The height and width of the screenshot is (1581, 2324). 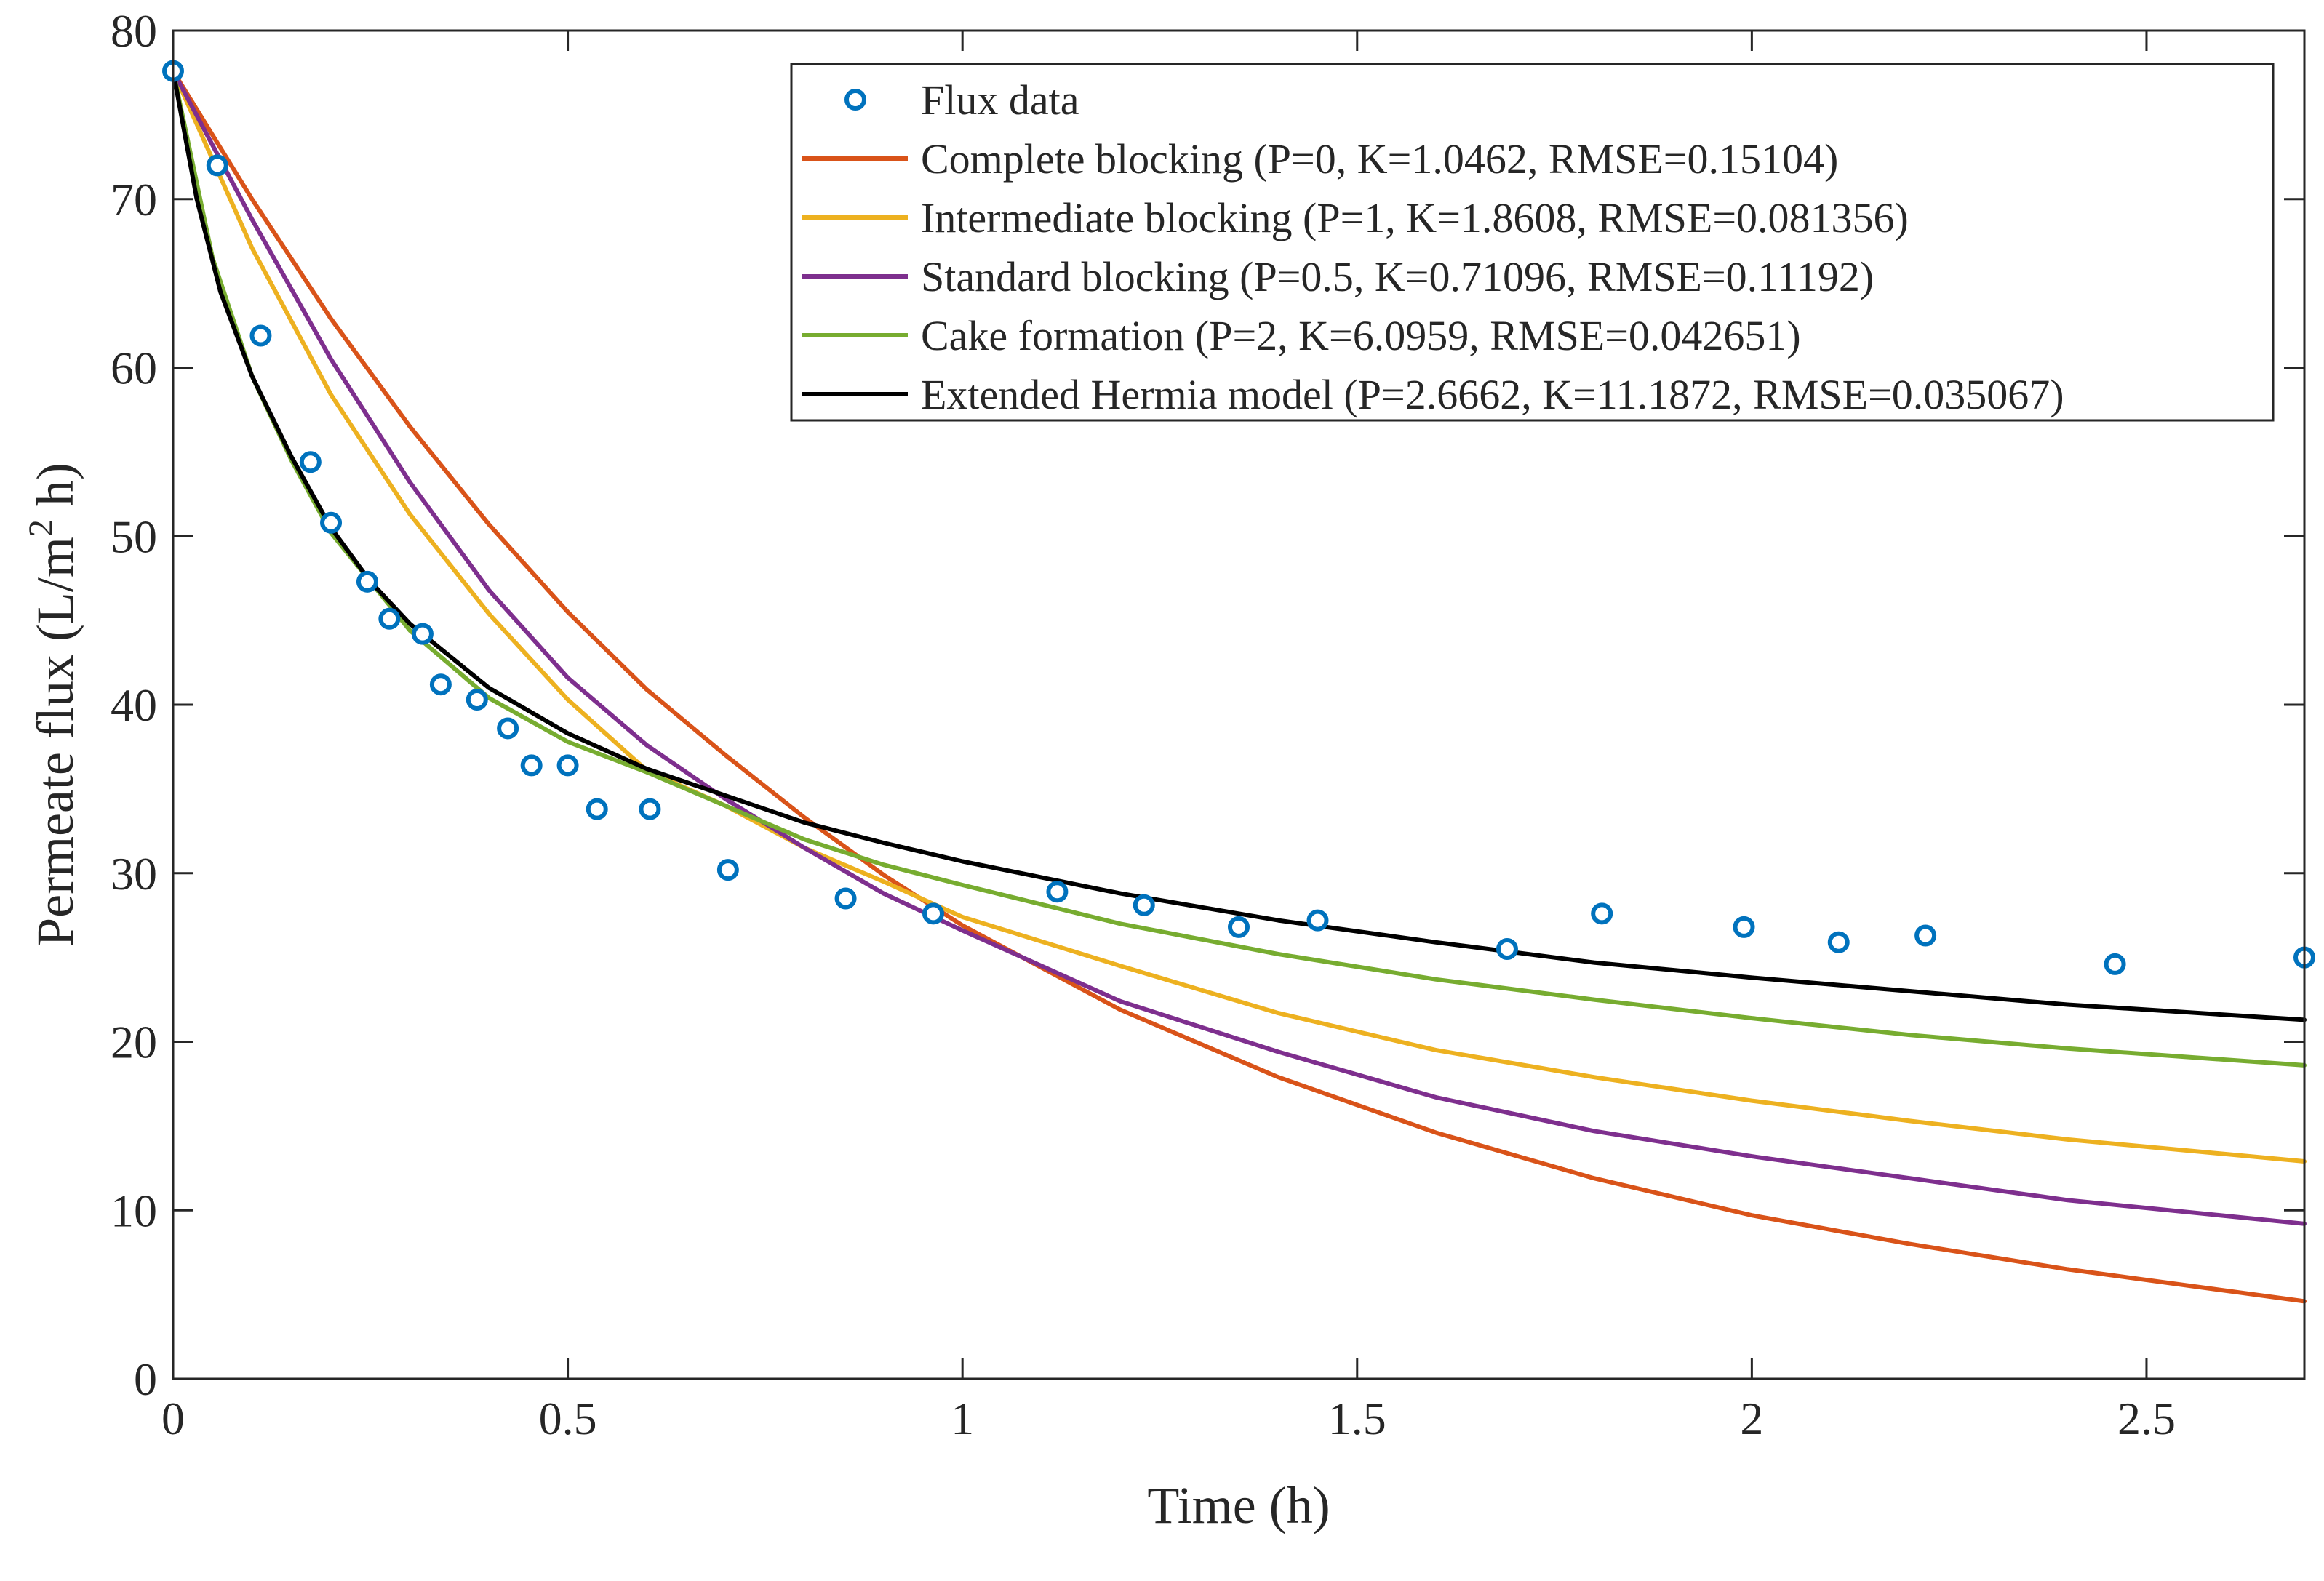 What do you see at coordinates (134, 31) in the screenshot?
I see `y-tick-label: 80` at bounding box center [134, 31].